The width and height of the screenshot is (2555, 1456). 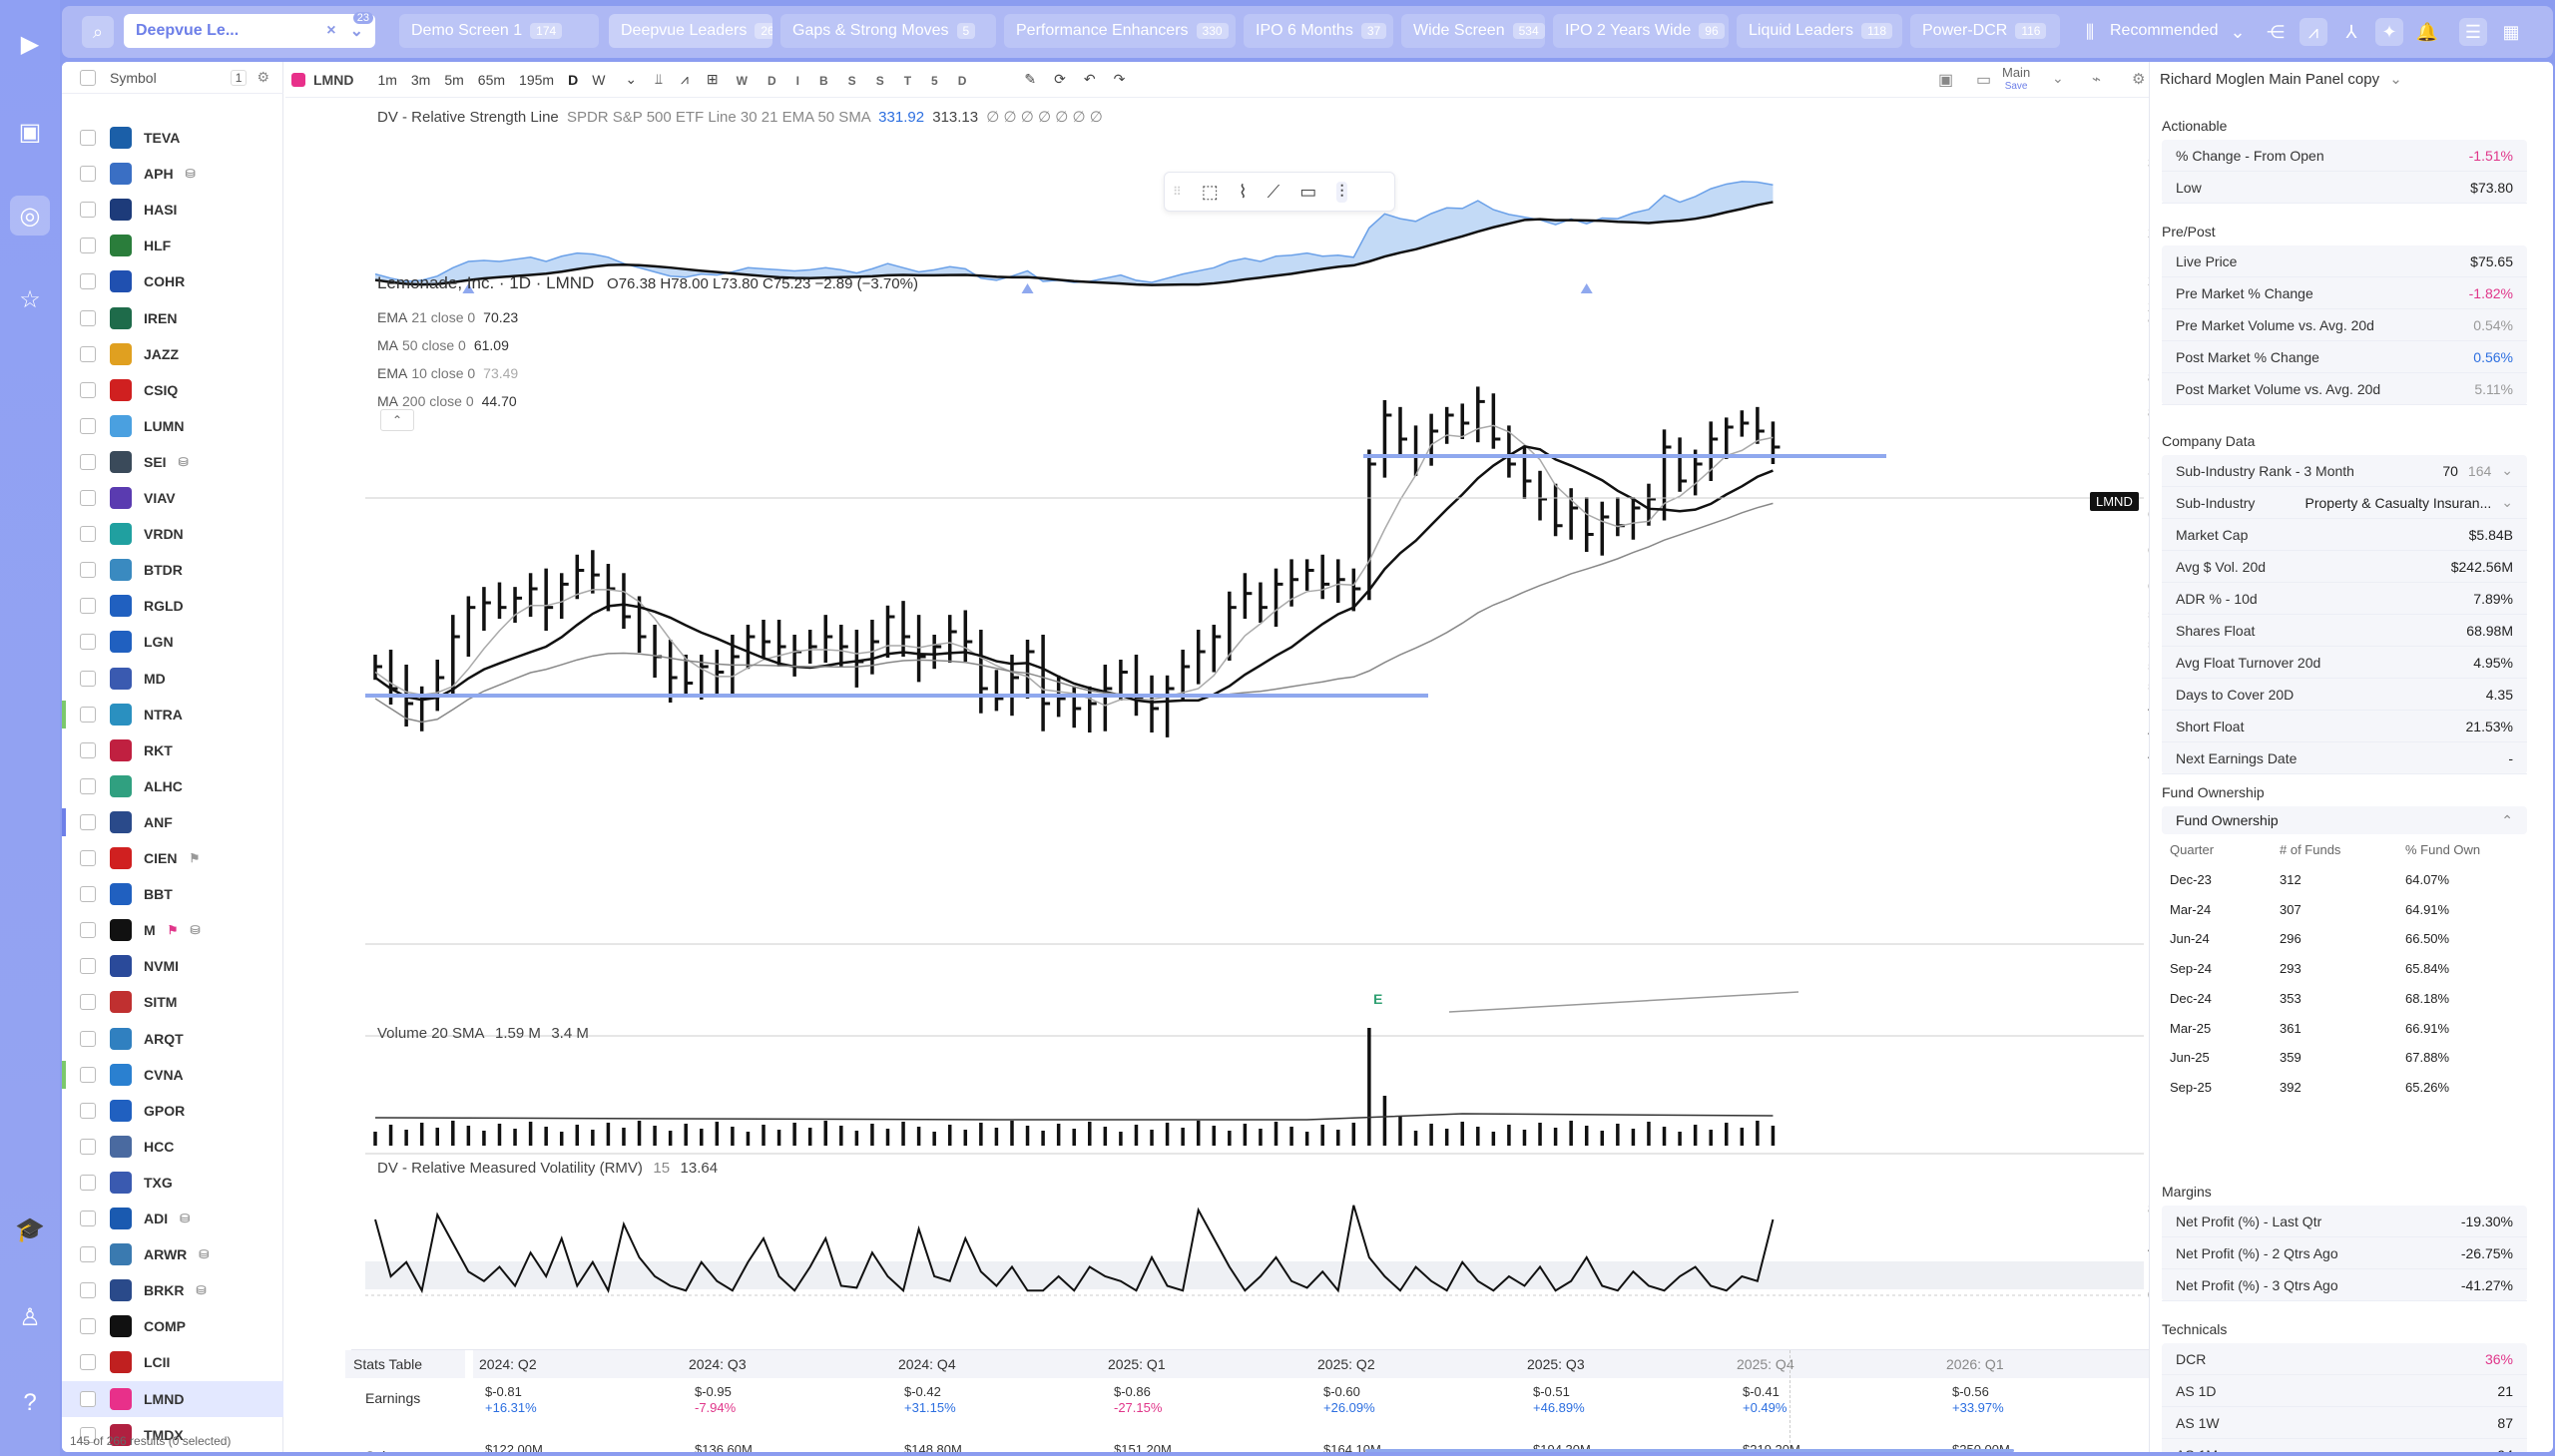 What do you see at coordinates (742, 80) in the screenshot?
I see `toolbar-letter-button: W` at bounding box center [742, 80].